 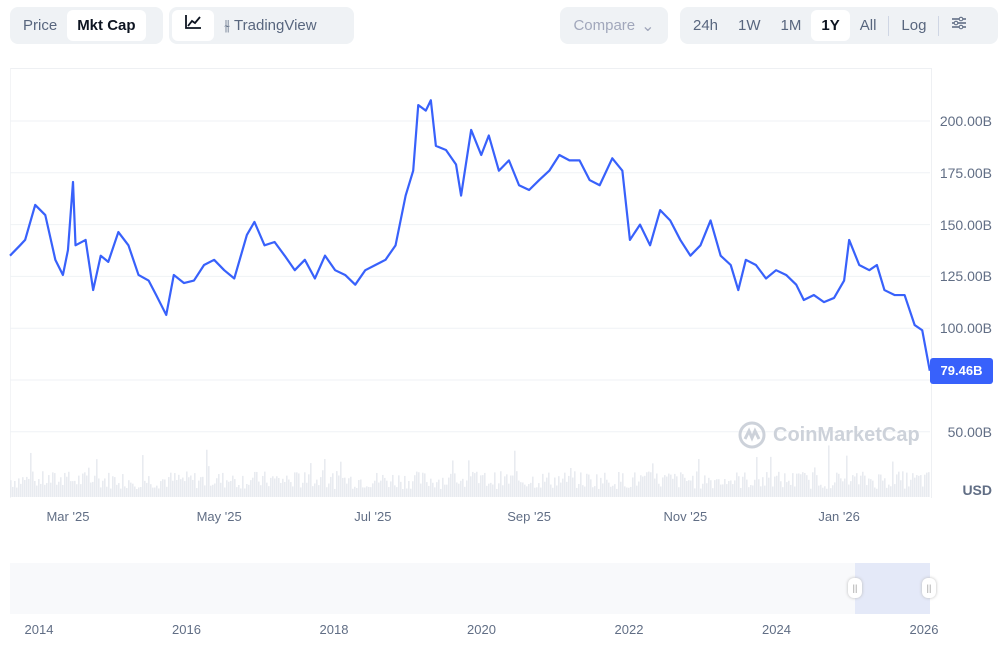 I want to click on price-tab: Price, so click(x=40, y=25).